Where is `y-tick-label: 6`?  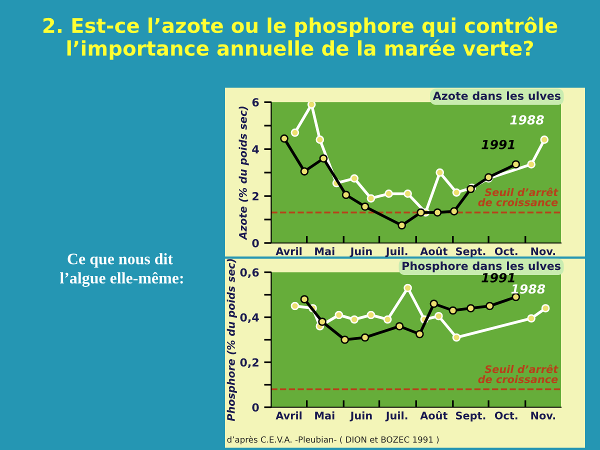
y-tick-label: 6 is located at coordinates (255, 102).